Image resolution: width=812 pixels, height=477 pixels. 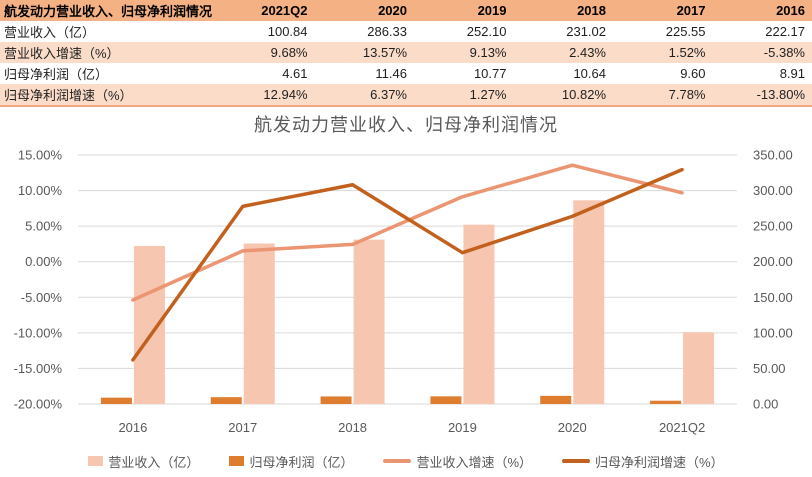 What do you see at coordinates (301, 462) in the screenshot?
I see `legend-label: 归母净利润（亿）` at bounding box center [301, 462].